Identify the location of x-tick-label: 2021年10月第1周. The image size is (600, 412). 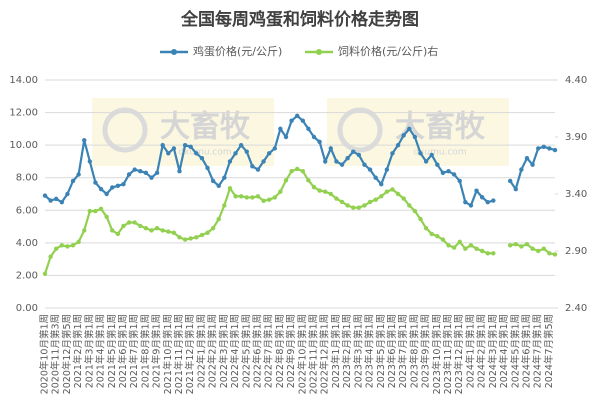
(168, 354).